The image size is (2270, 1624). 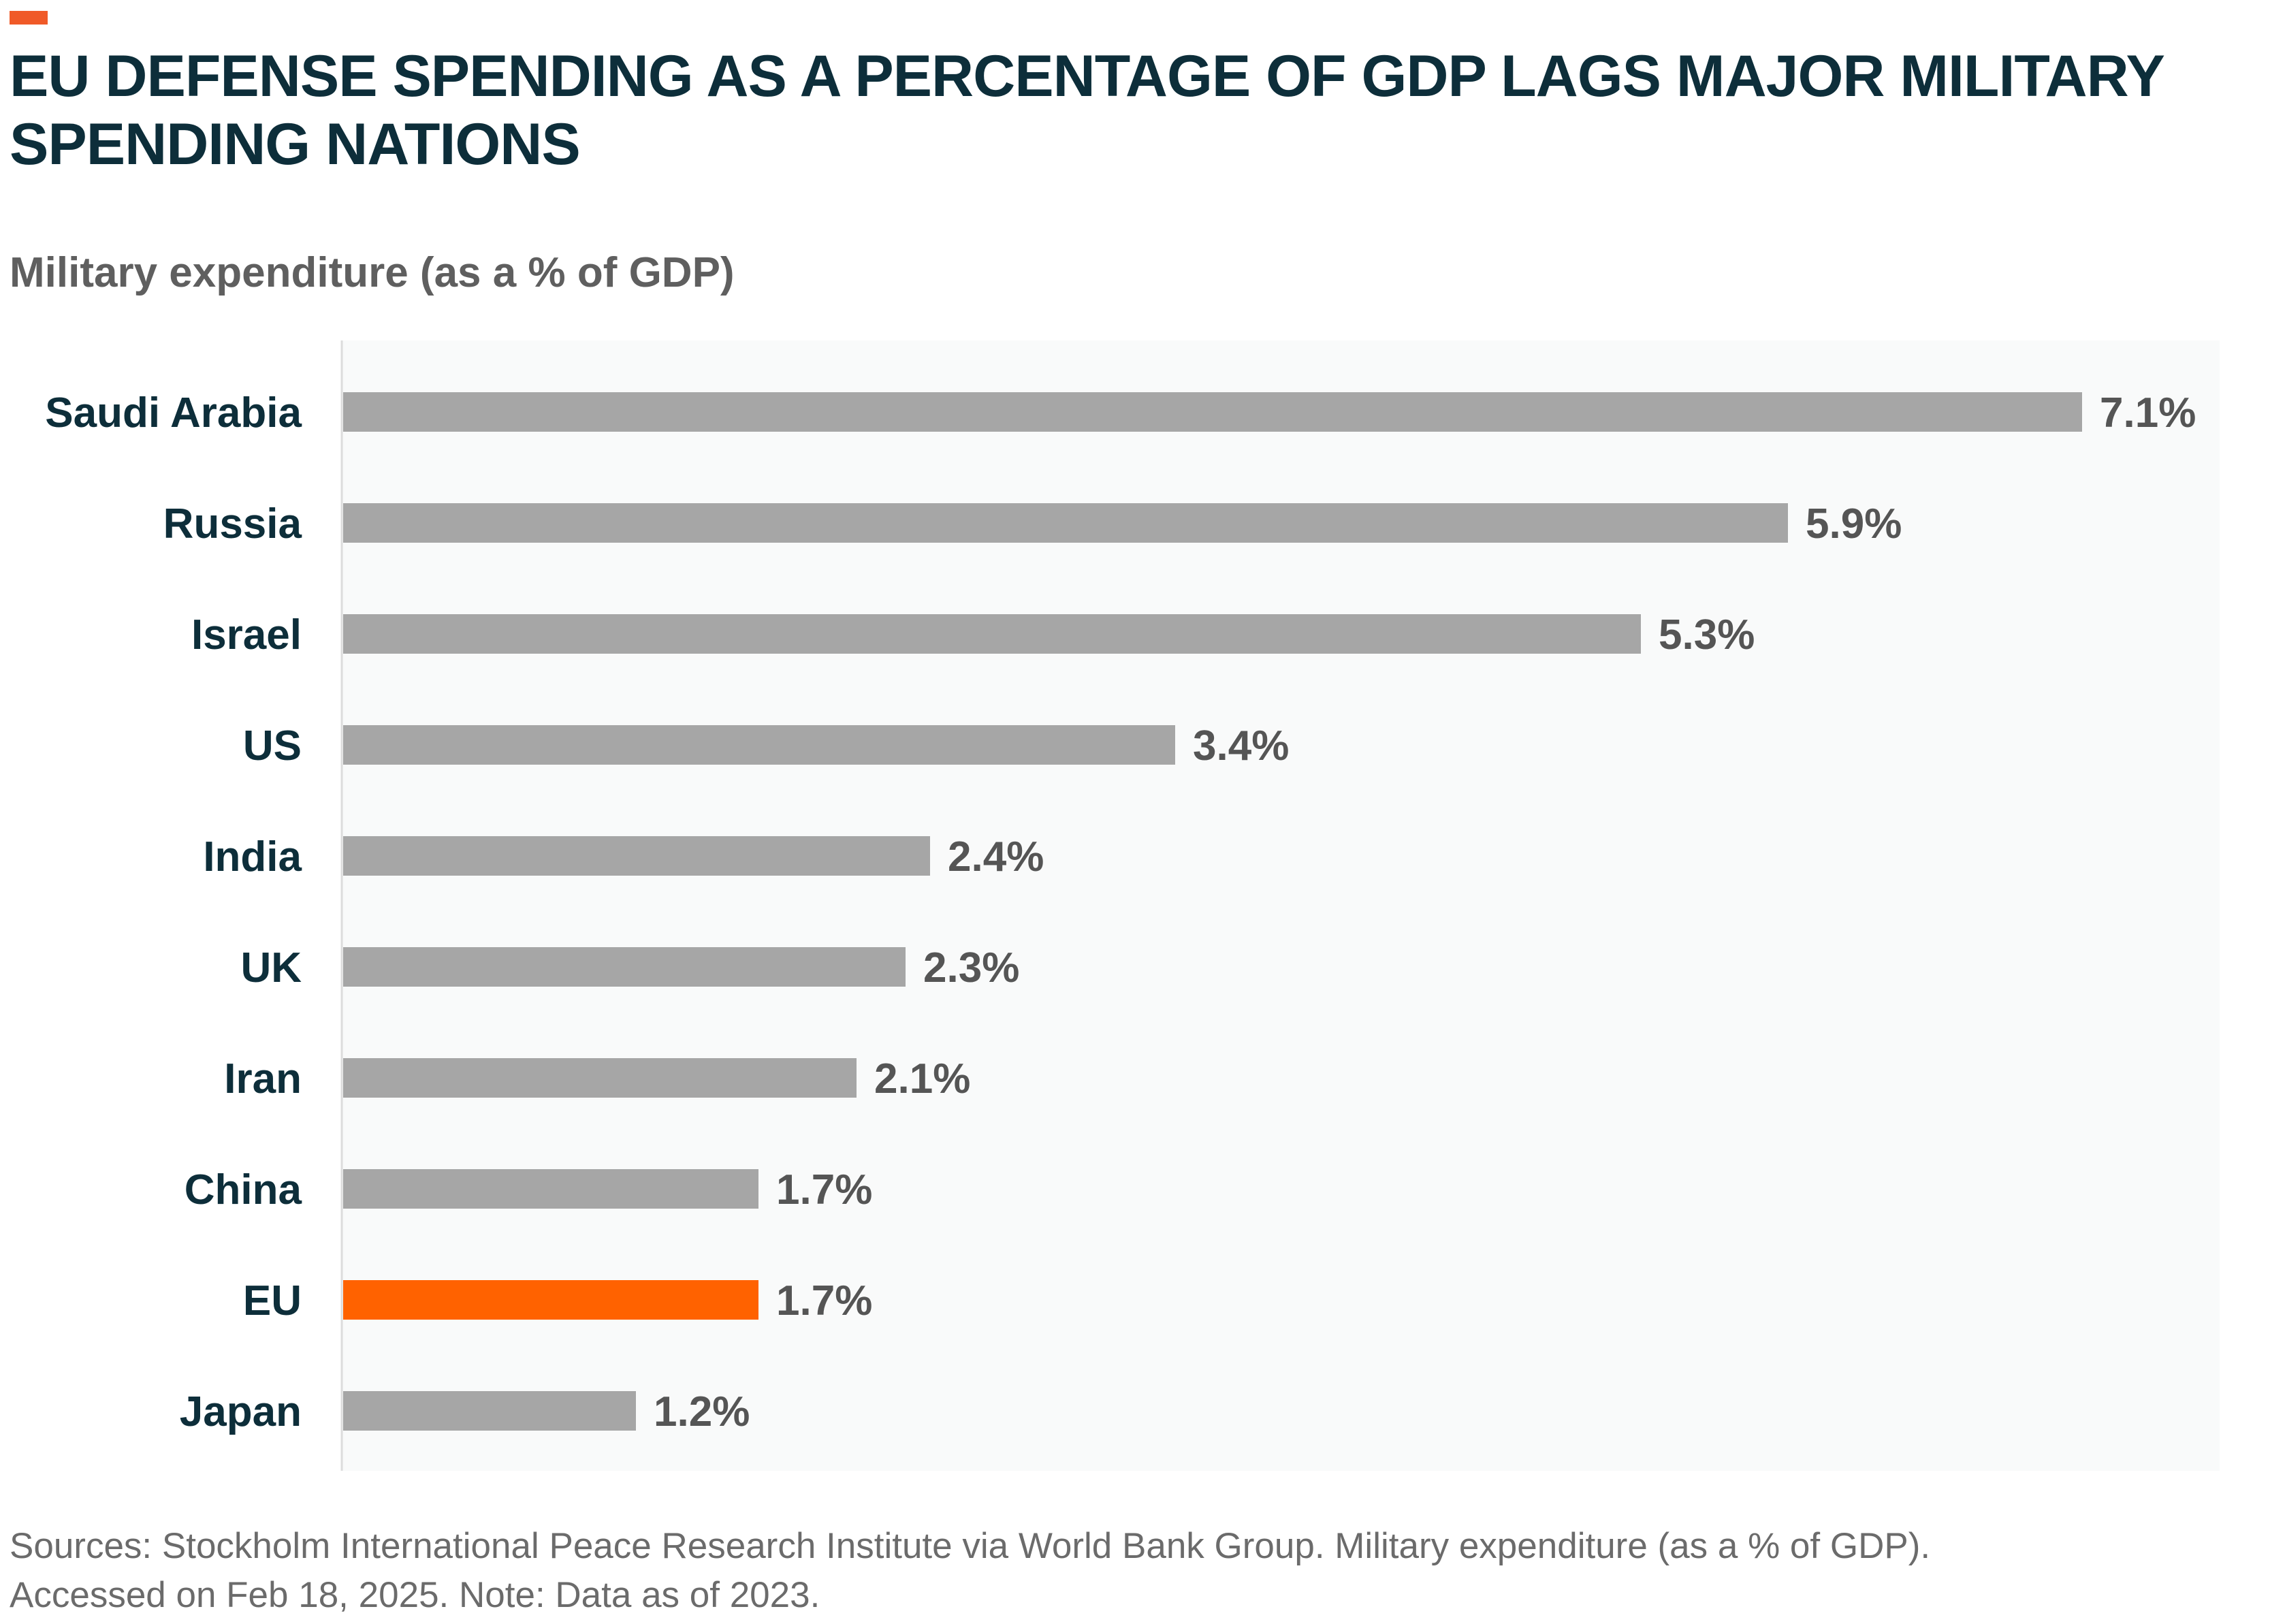 I want to click on bar-india, so click(x=636, y=856).